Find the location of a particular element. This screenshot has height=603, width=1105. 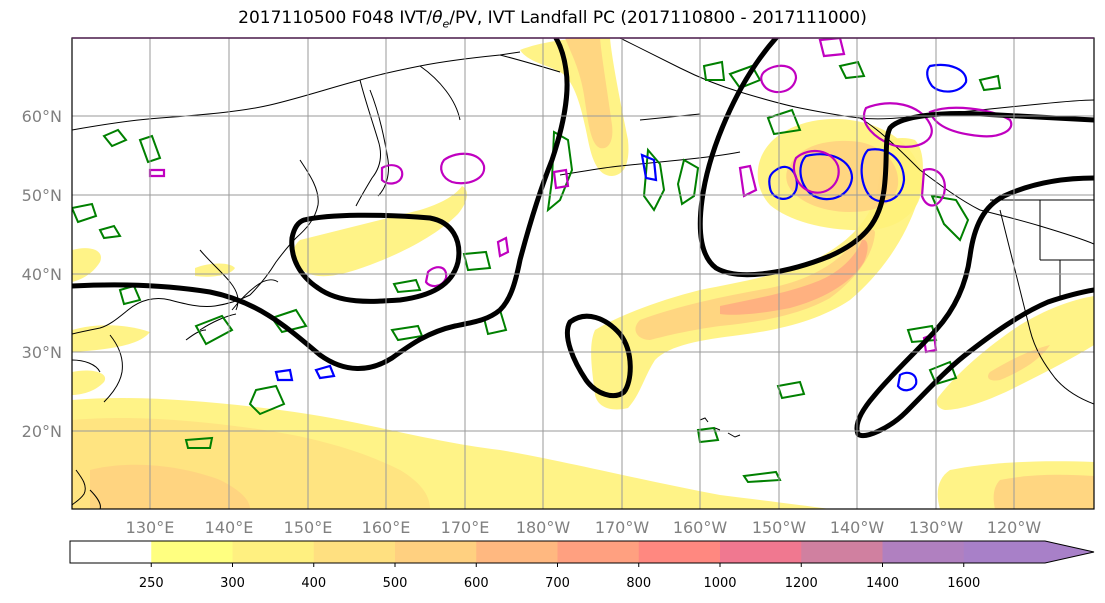

latitude-axis: 20°N 30°N 40°N 50°N 60°N is located at coordinates (42, 274).